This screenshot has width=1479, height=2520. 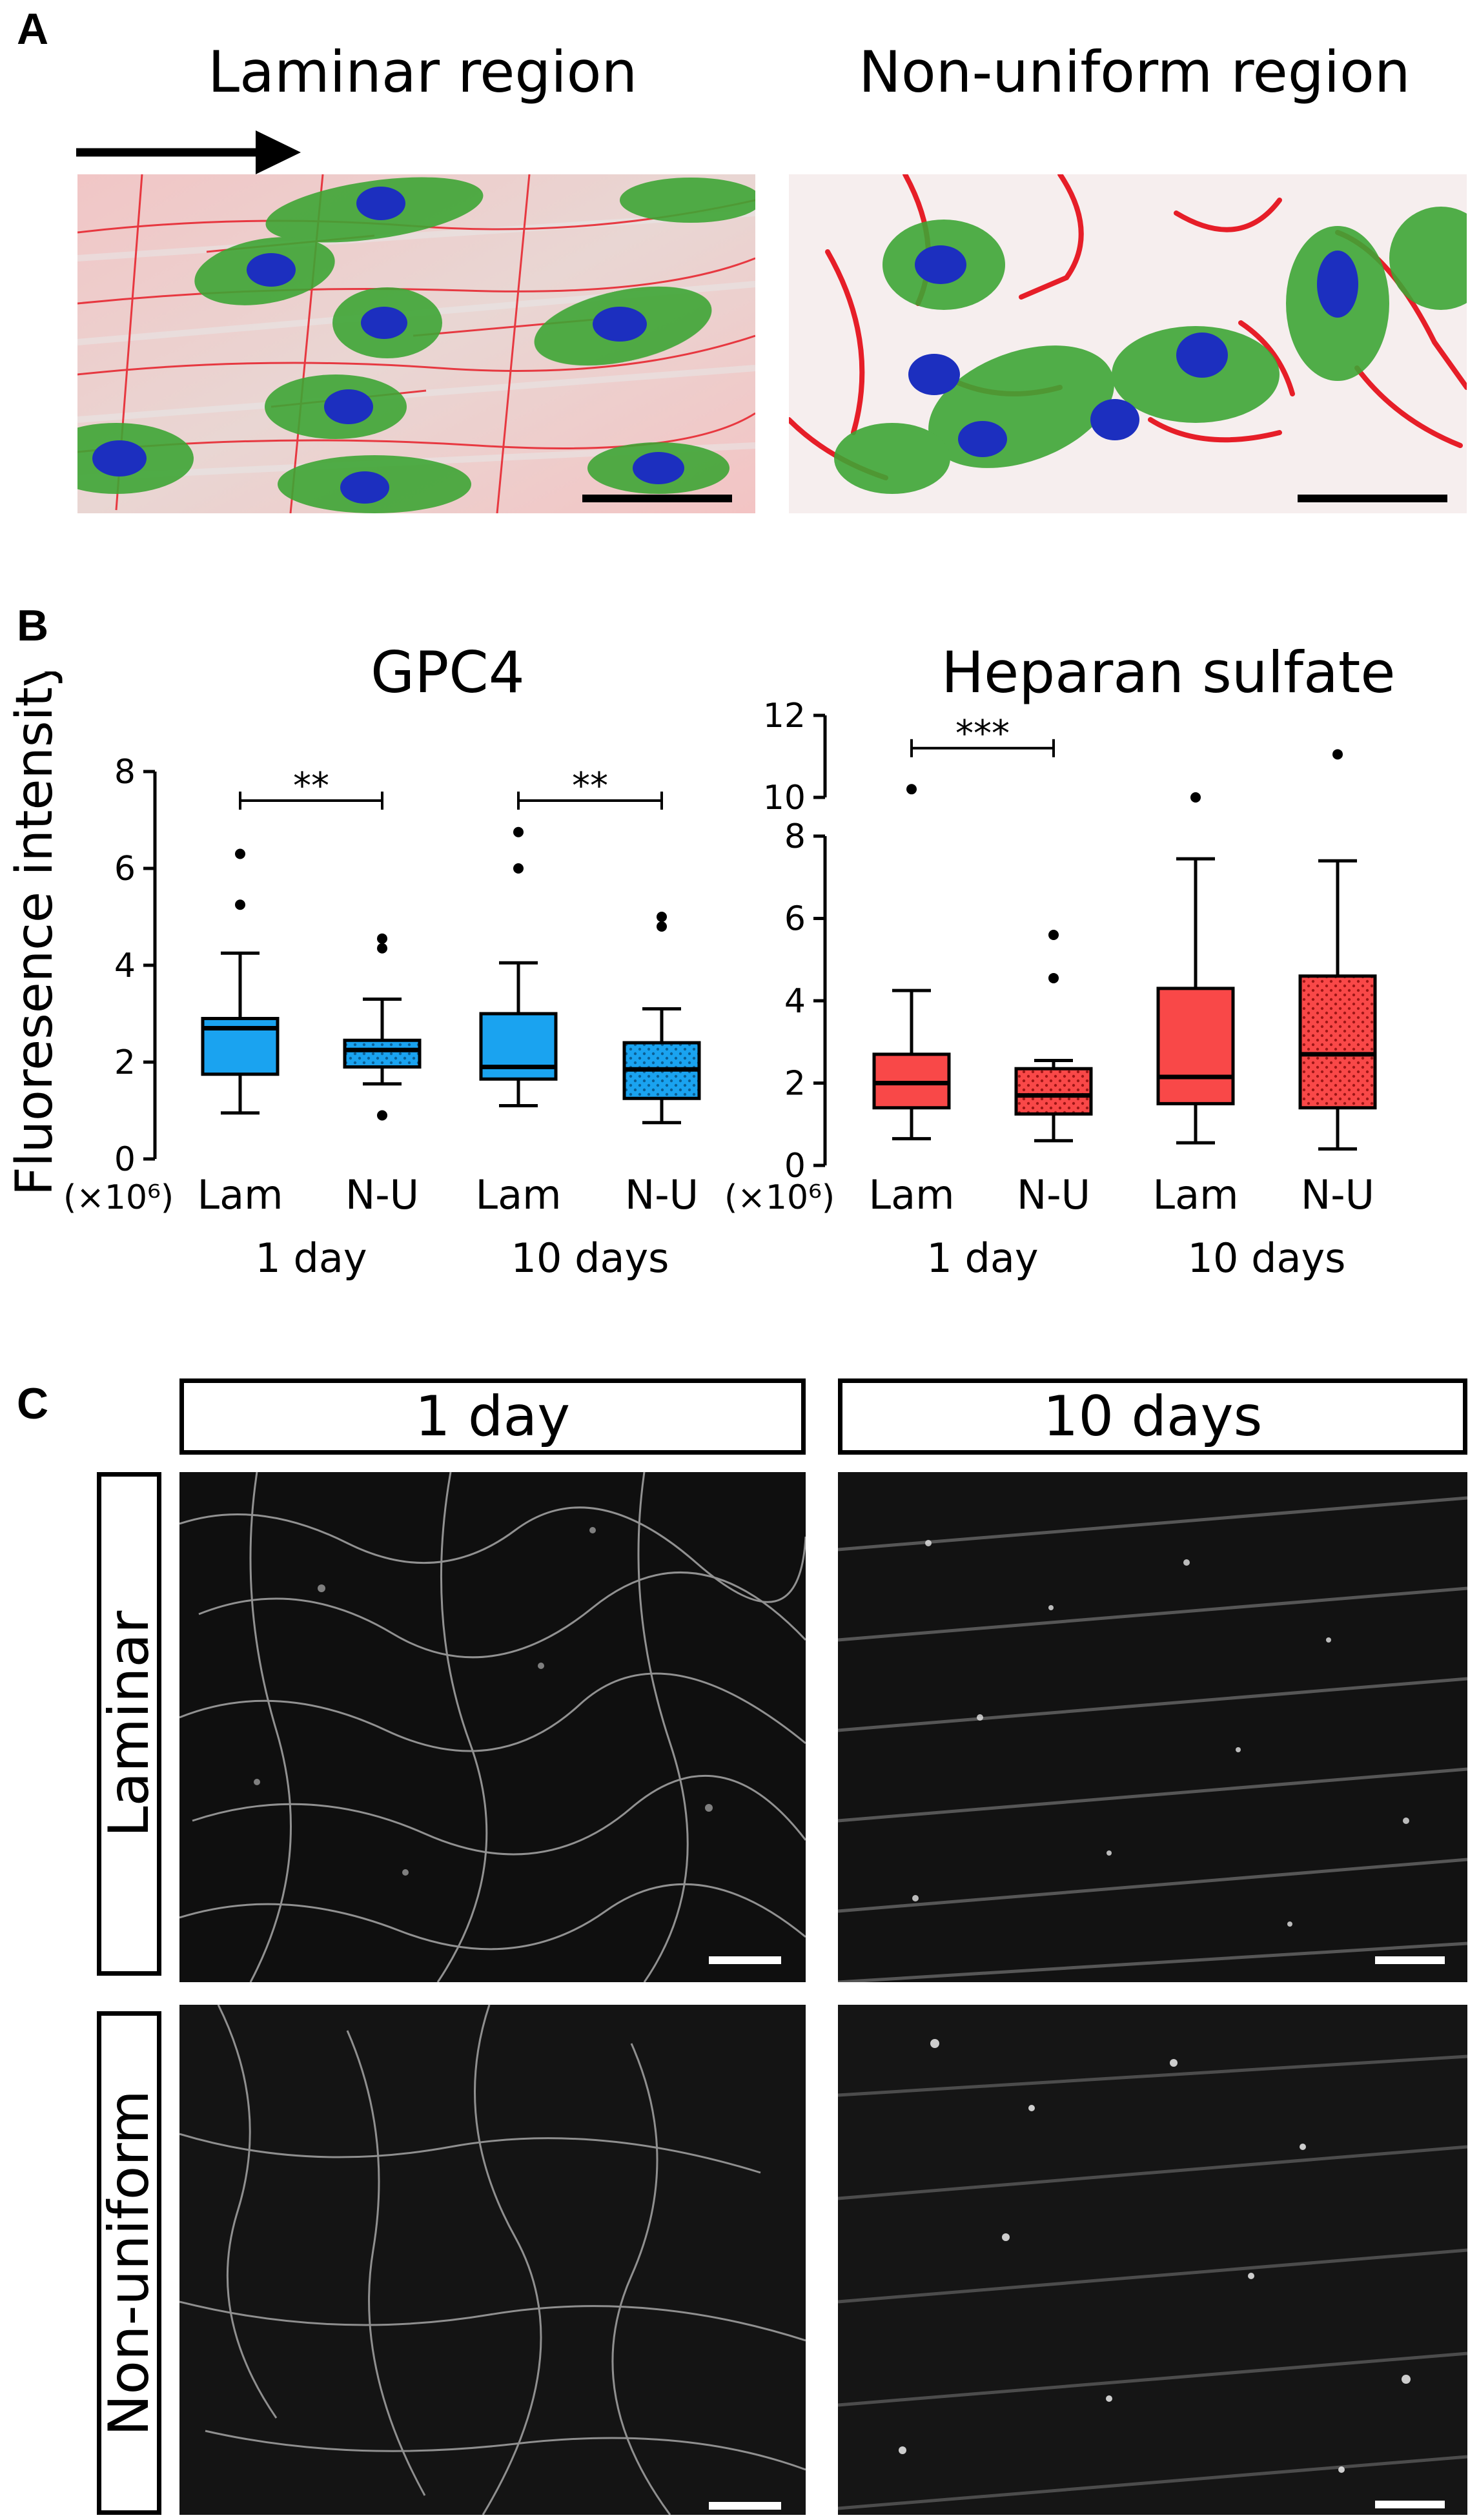 What do you see at coordinates (1135, 72) in the screenshot?
I see `panel-a-right-title: Non-uniform region` at bounding box center [1135, 72].